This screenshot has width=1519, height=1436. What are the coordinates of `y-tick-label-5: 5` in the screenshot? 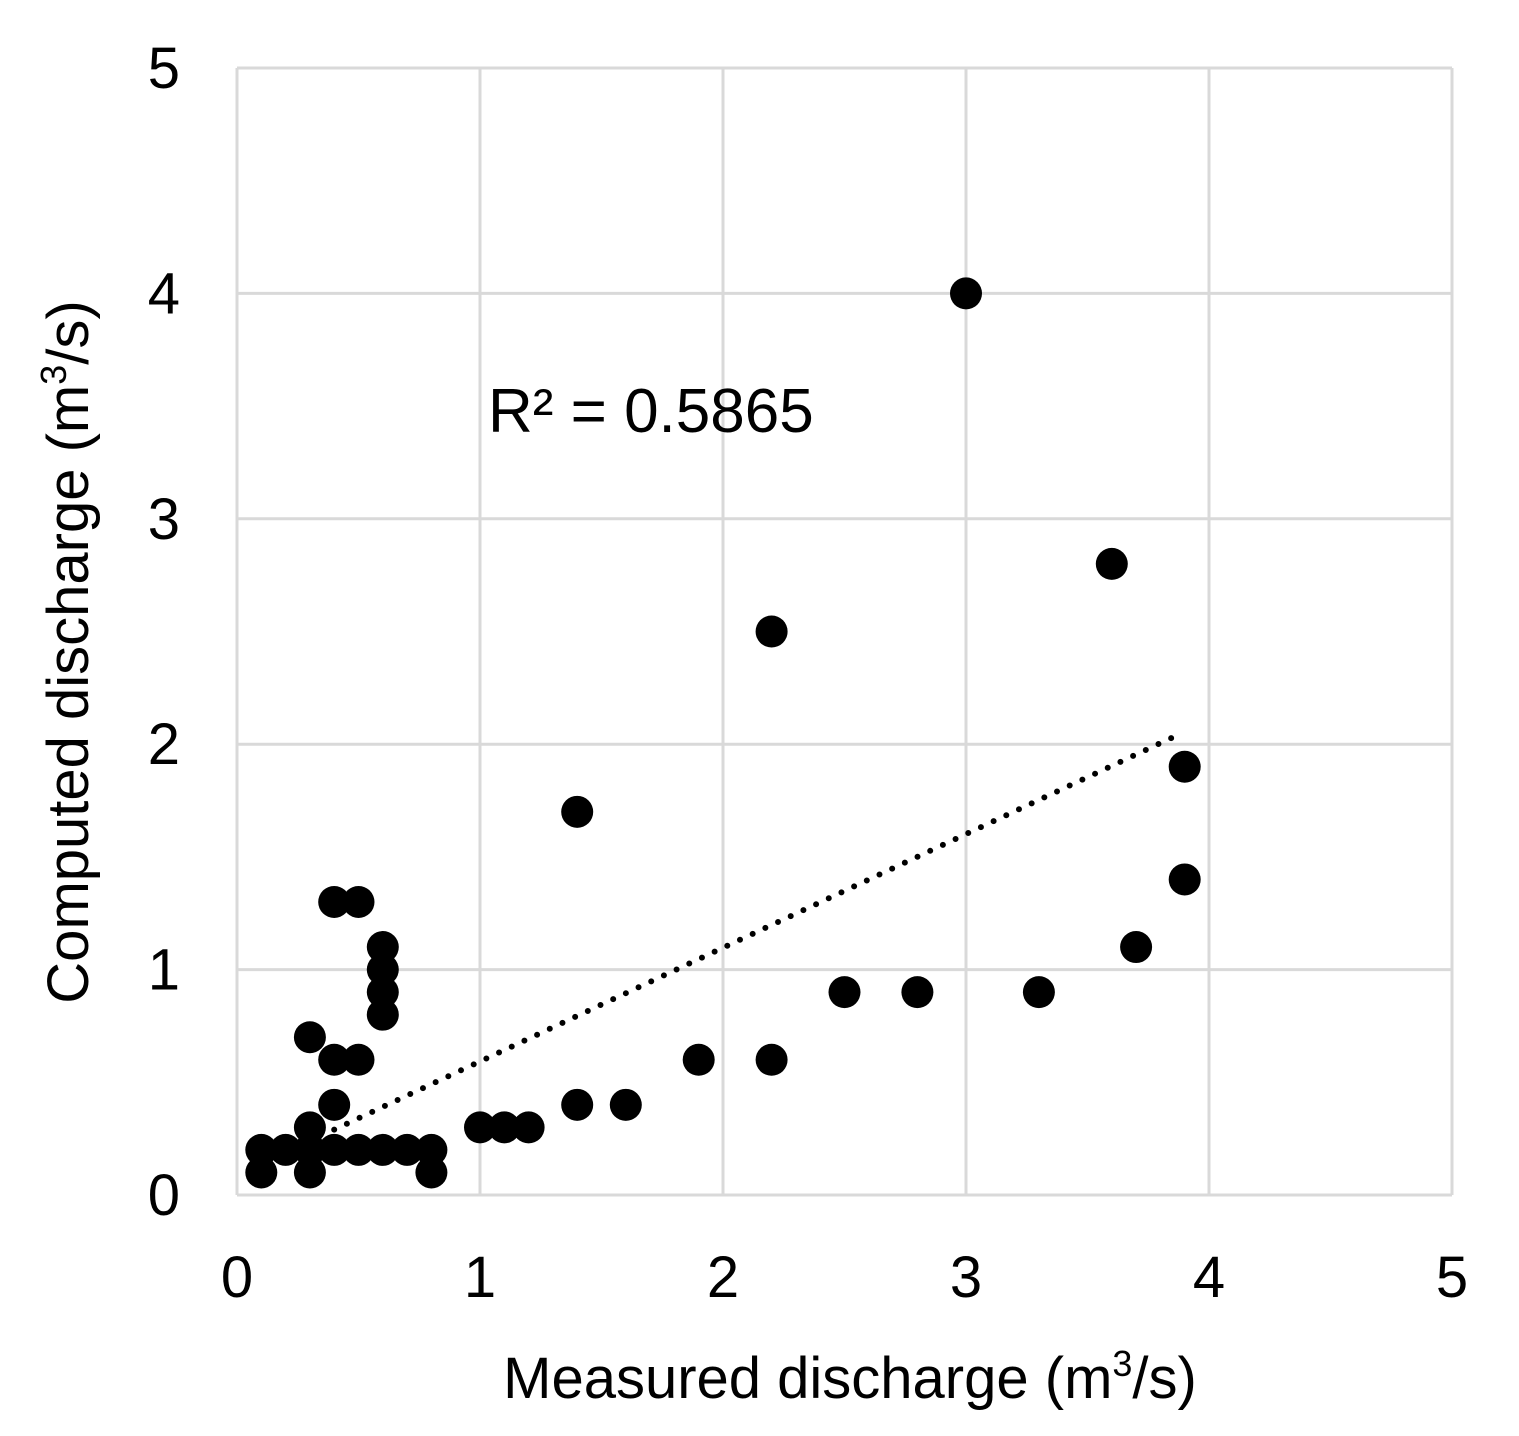 It's located at (164, 68).